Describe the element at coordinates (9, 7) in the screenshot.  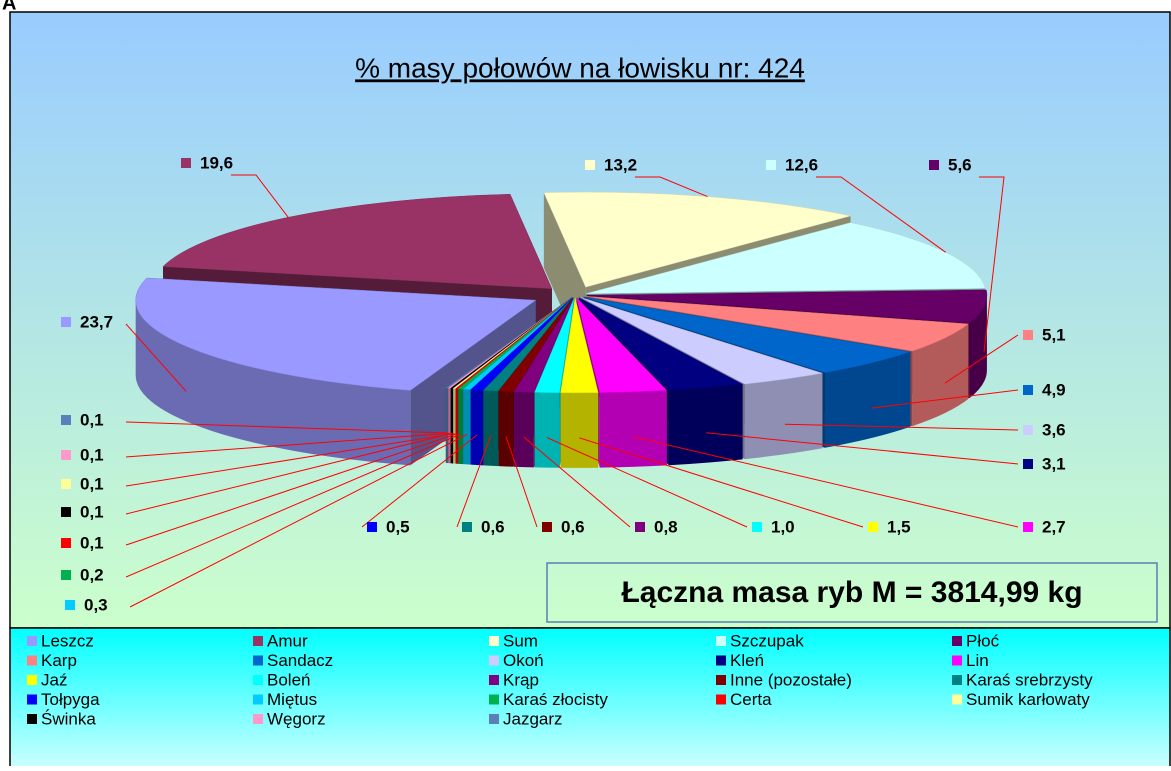
I see `panel-label: A` at that location.